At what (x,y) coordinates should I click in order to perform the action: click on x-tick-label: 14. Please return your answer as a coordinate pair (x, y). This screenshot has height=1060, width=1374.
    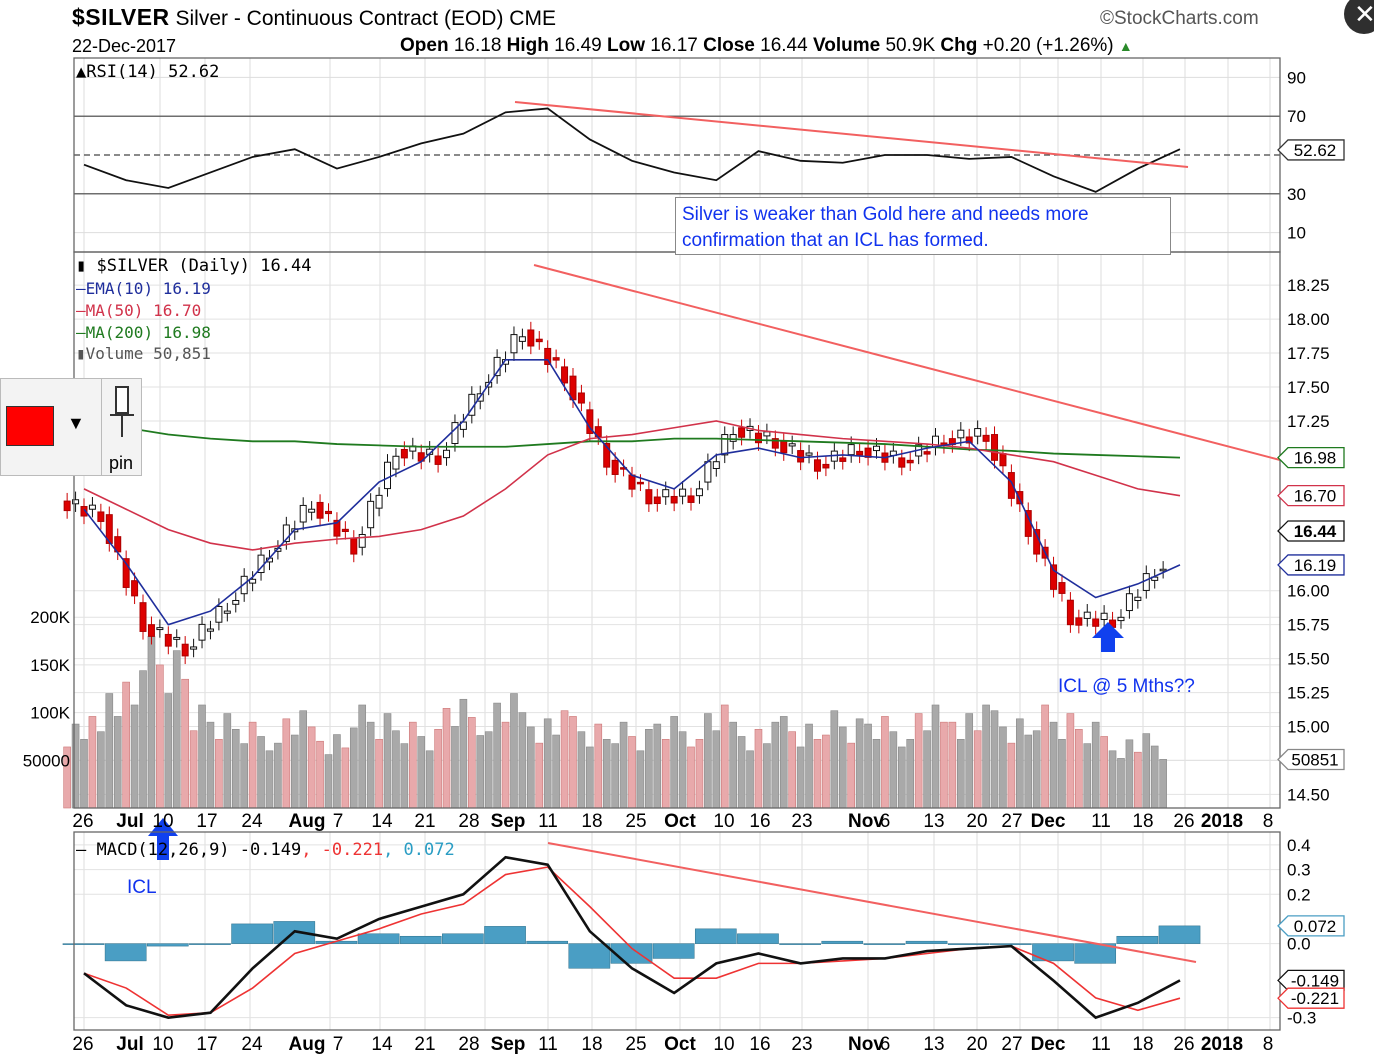
    Looking at the image, I should click on (382, 1044).